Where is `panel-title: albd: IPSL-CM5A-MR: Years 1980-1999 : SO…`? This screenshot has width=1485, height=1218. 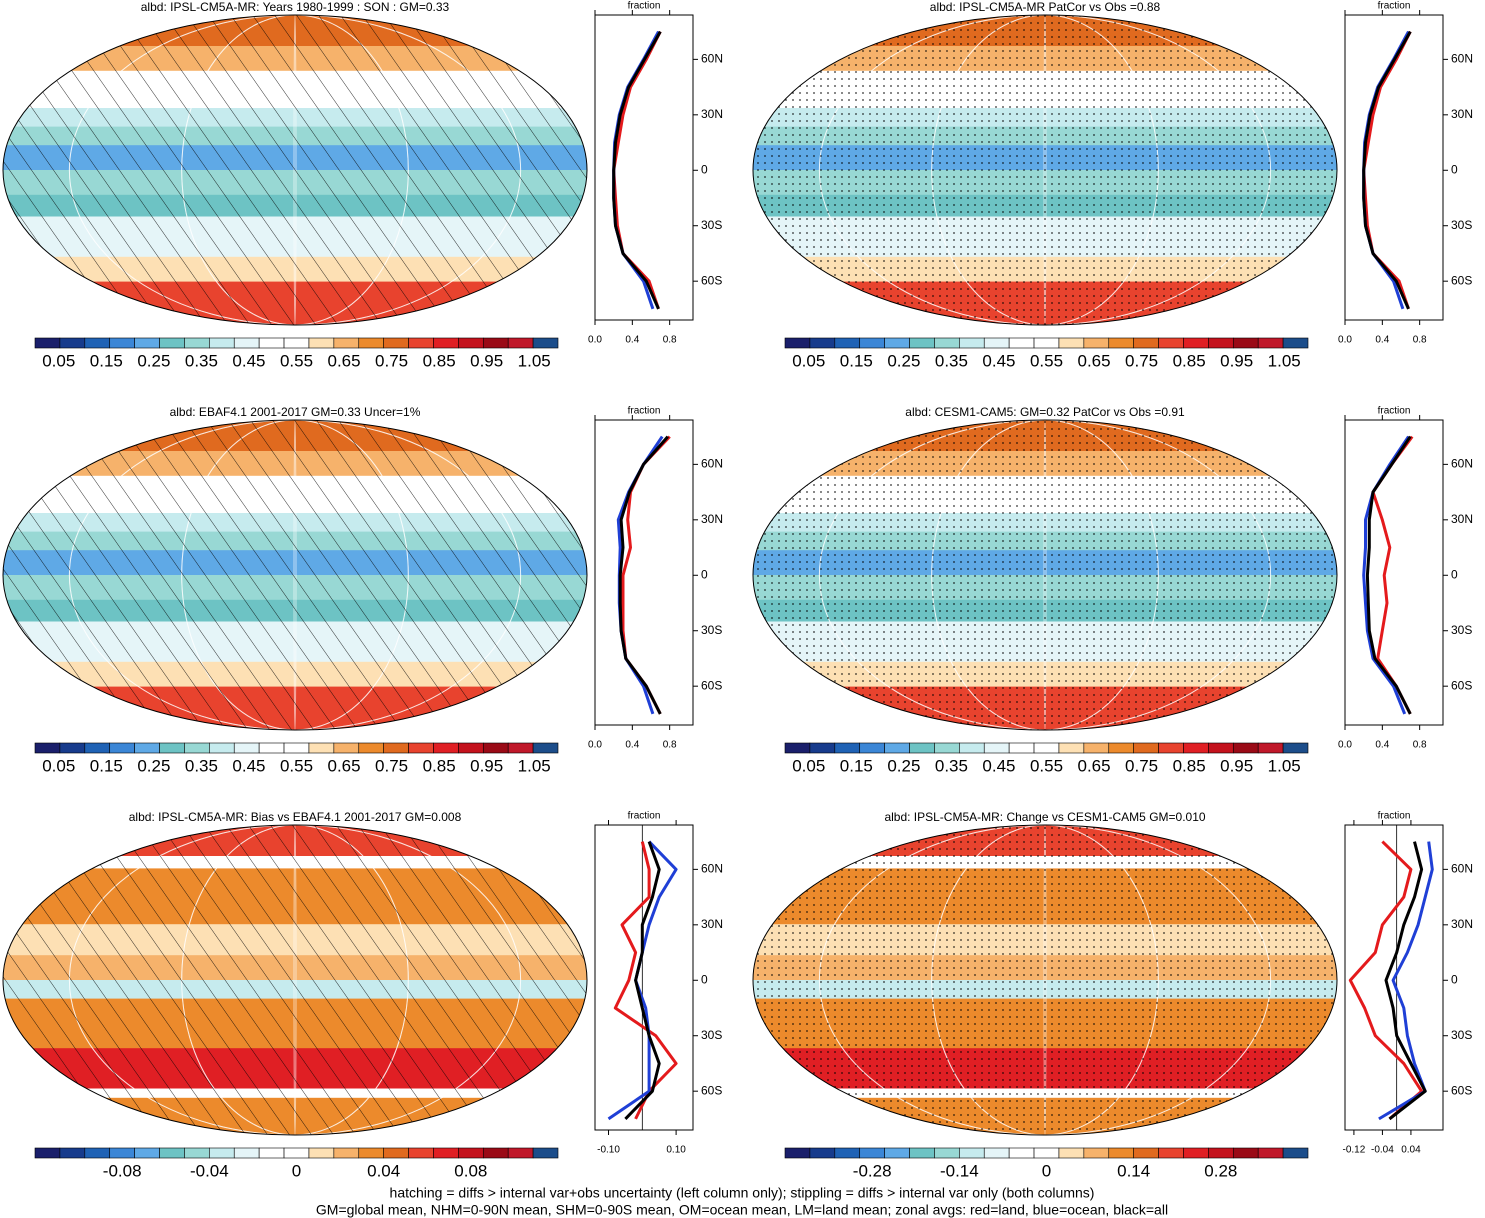
panel-title: albd: IPSL-CM5A-MR: Years 1980-1999 : SO… is located at coordinates (295, 7).